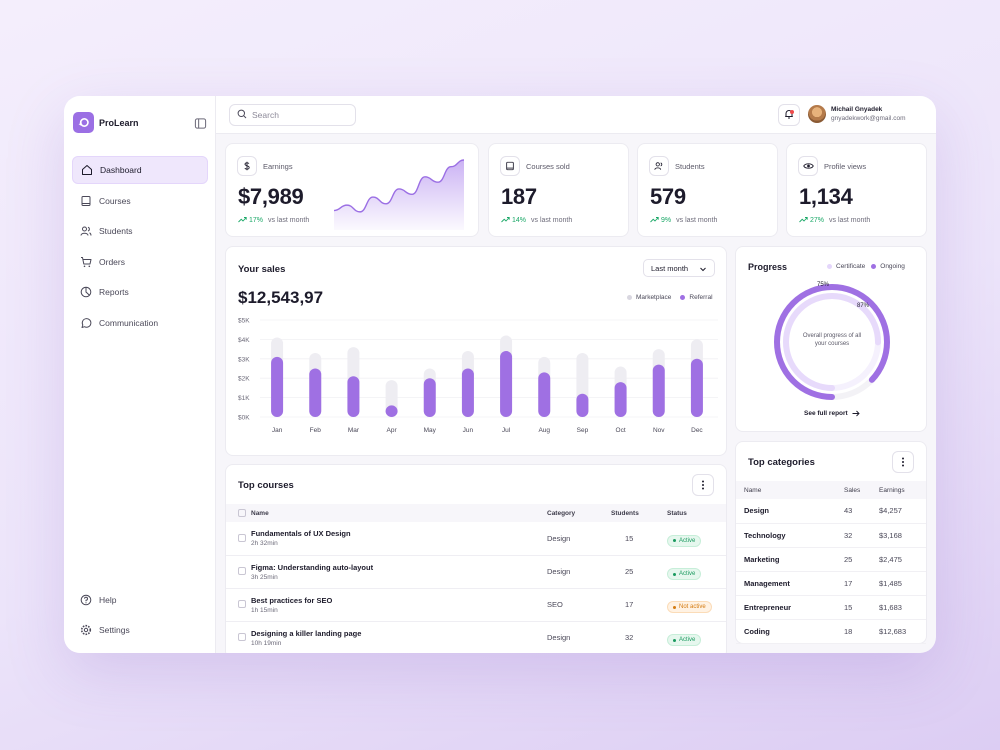  Describe the element at coordinates (703, 269) in the screenshot. I see `chevron-down-icon` at that location.